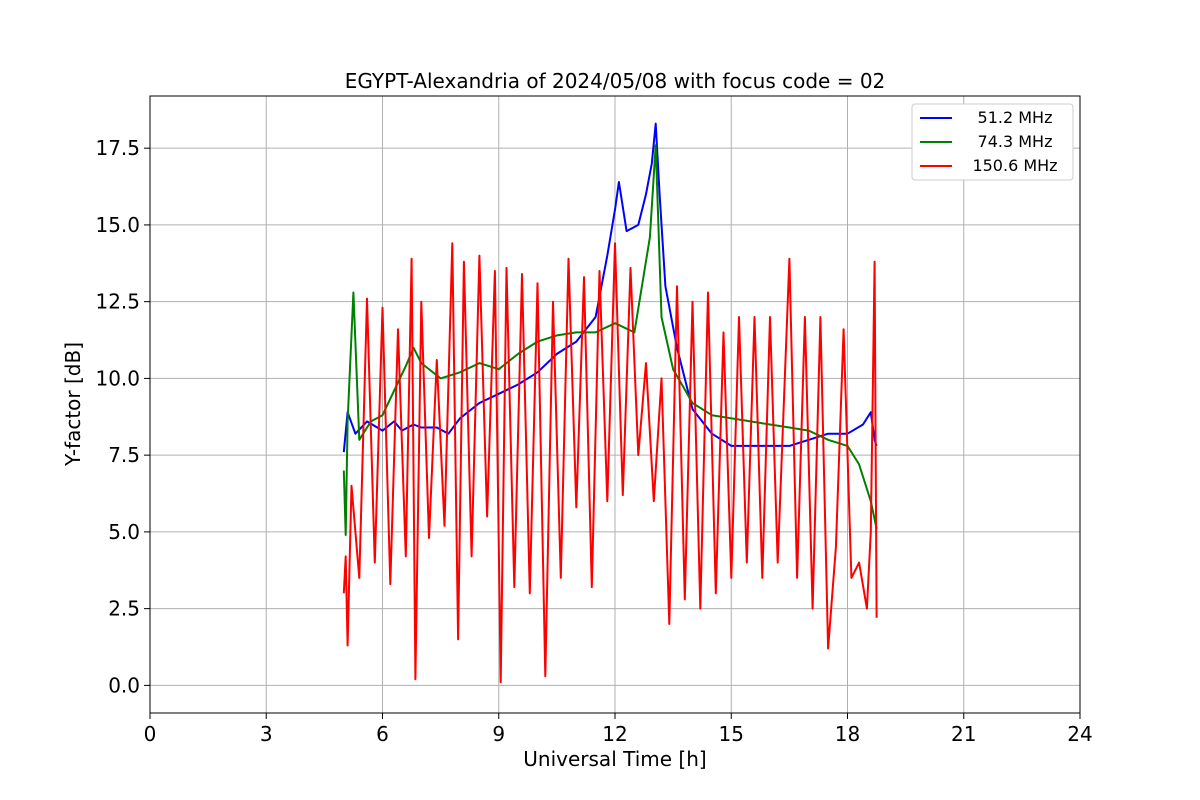 This screenshot has height=800, width=1200. Describe the element at coordinates (117, 302) in the screenshot. I see `y-tick-label: 12.5` at that location.